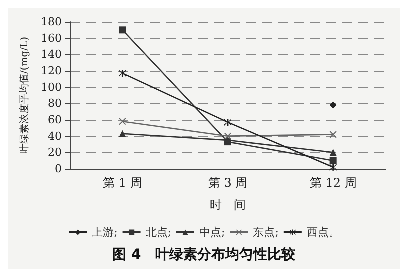 The width and height of the screenshot is (408, 277). Describe the element at coordinates (105, 232) in the screenshot. I see `legend-label: 上游;` at that location.